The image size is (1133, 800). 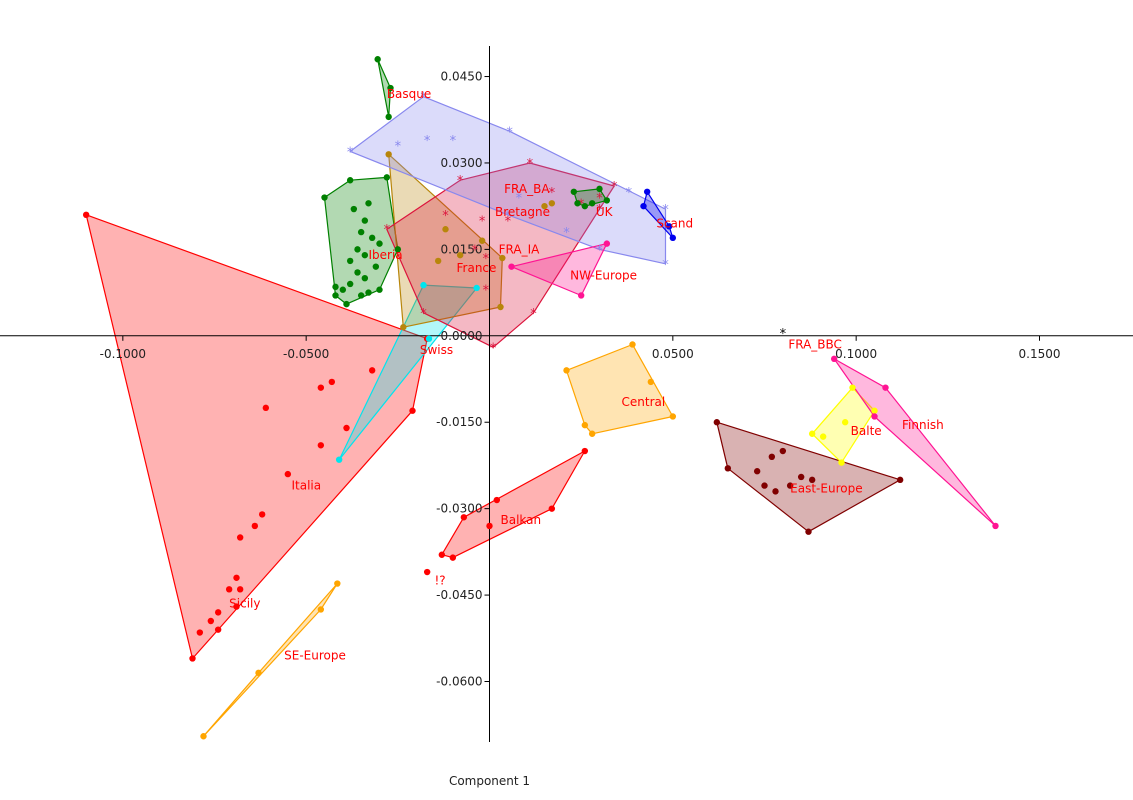 I want to click on hull-nw-europe, so click(x=559, y=270).